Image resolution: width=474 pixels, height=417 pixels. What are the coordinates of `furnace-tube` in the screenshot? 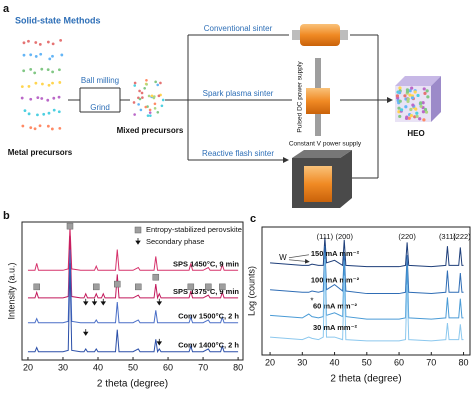 It's located at (320, 35).